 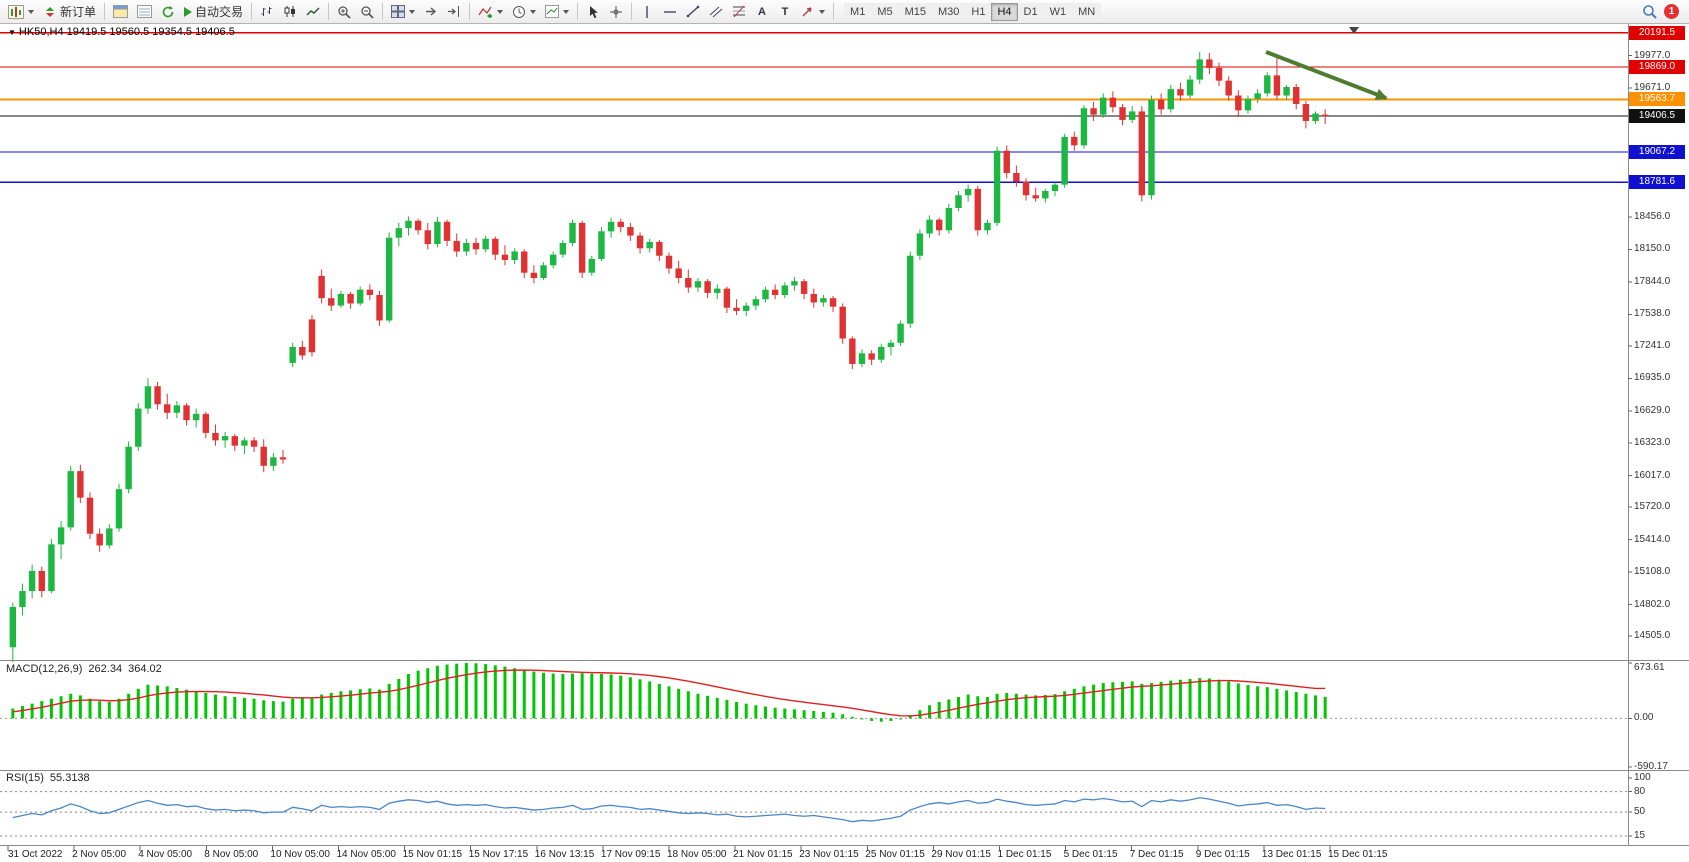 I want to click on price-scale-label: 16017.0, so click(x=1652, y=475).